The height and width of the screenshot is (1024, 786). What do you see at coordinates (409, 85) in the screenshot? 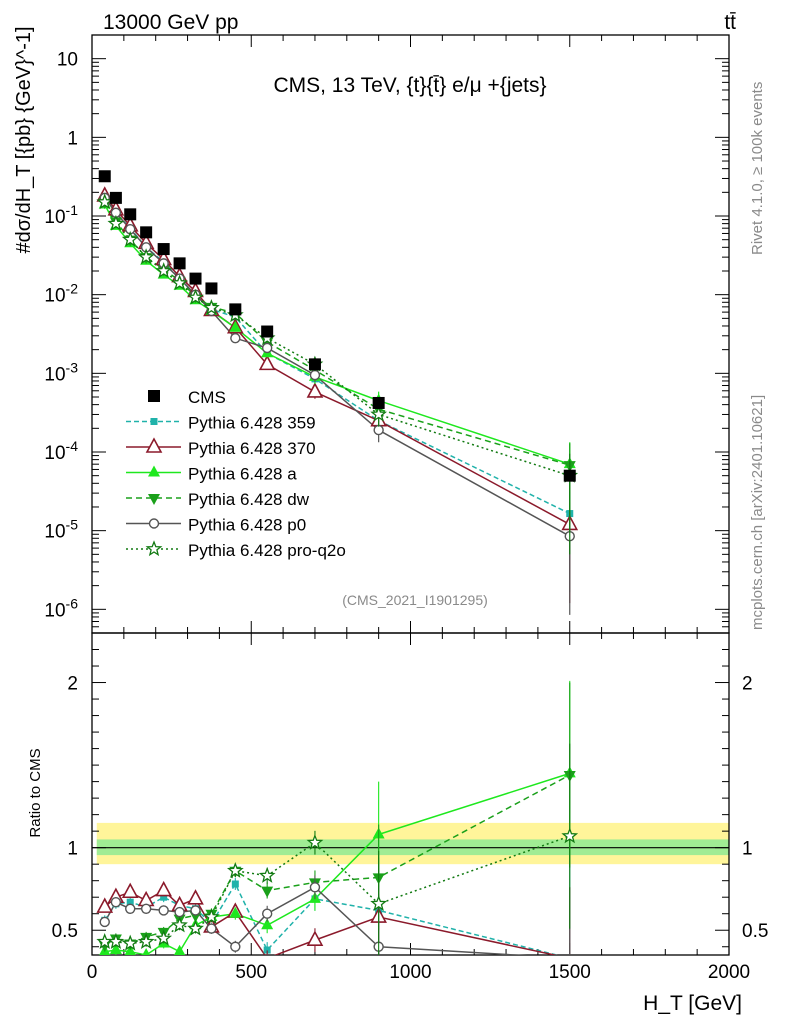
I see `chart-title: CMS, 13 TeV, {t}{t̄} e/μ +{jets}` at bounding box center [409, 85].